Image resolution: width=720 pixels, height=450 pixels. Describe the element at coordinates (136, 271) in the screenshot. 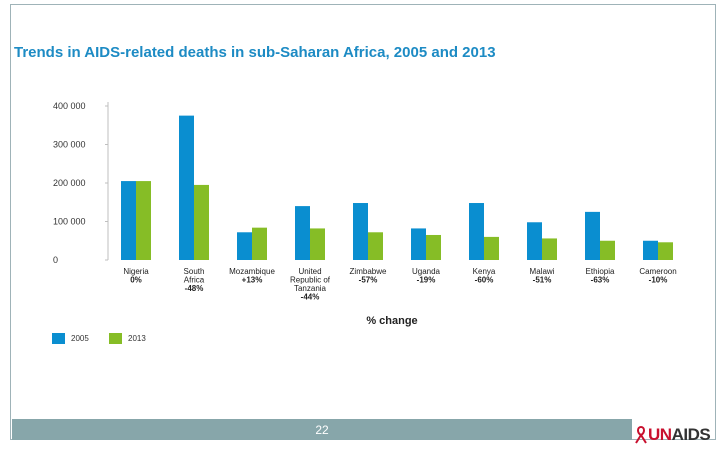

I see `category-label: Nigeria` at that location.